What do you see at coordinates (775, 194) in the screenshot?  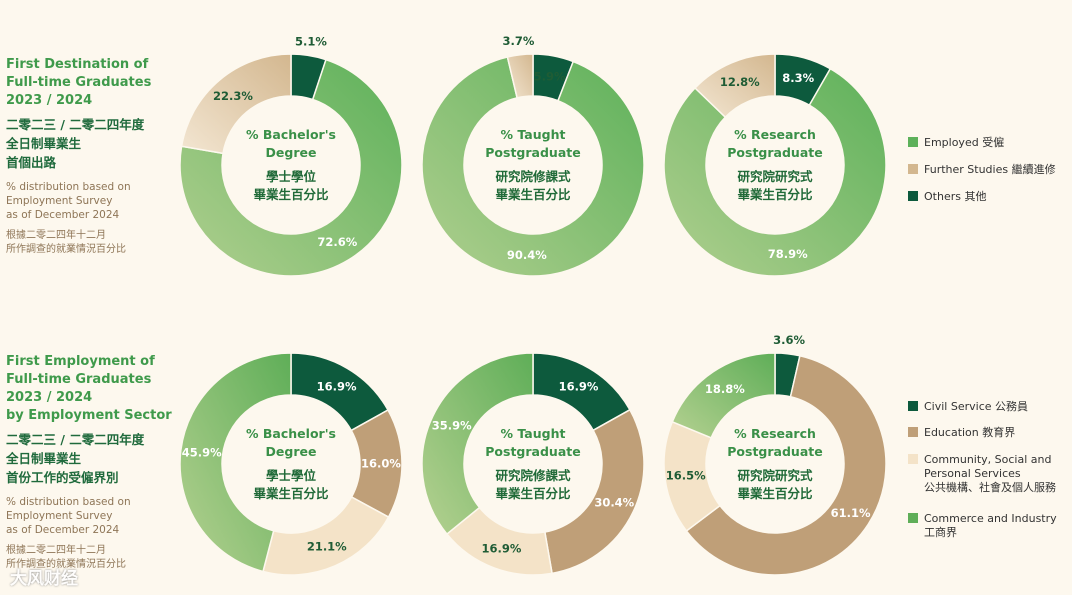 I see `donut-3-center-line-4: 畢業生百分比` at bounding box center [775, 194].